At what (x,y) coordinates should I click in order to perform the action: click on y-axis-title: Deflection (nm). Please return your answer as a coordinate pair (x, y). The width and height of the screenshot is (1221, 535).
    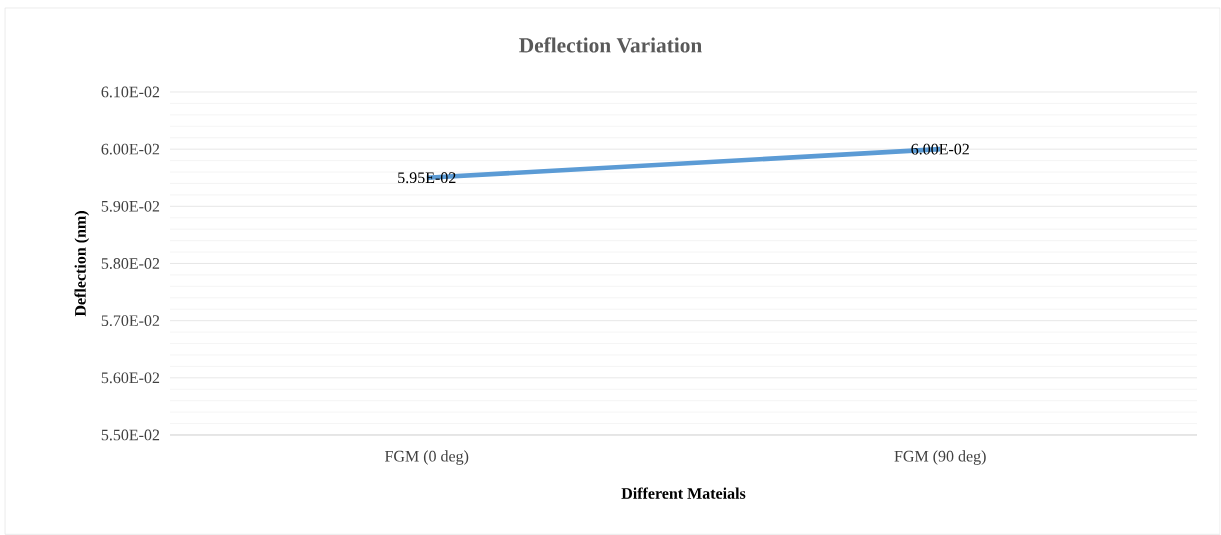
    Looking at the image, I should click on (82, 264).